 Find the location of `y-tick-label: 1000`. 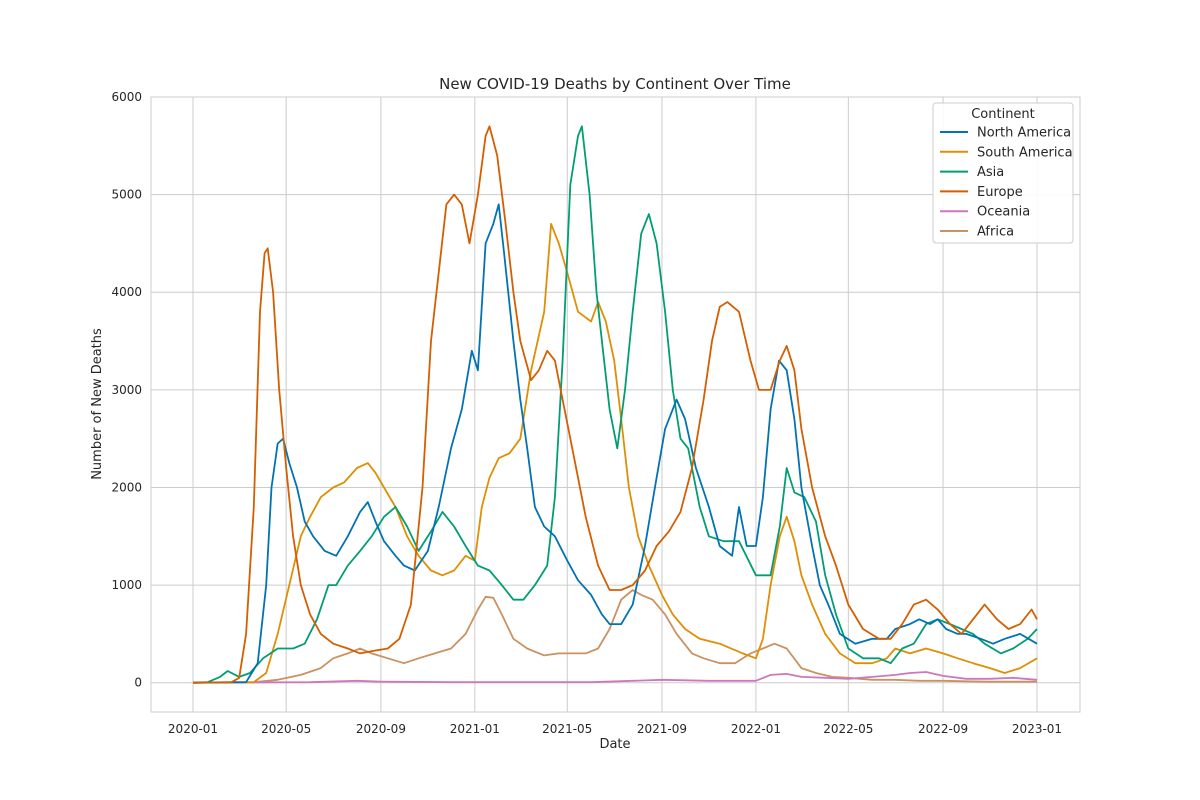

y-tick-label: 1000 is located at coordinates (126, 585).